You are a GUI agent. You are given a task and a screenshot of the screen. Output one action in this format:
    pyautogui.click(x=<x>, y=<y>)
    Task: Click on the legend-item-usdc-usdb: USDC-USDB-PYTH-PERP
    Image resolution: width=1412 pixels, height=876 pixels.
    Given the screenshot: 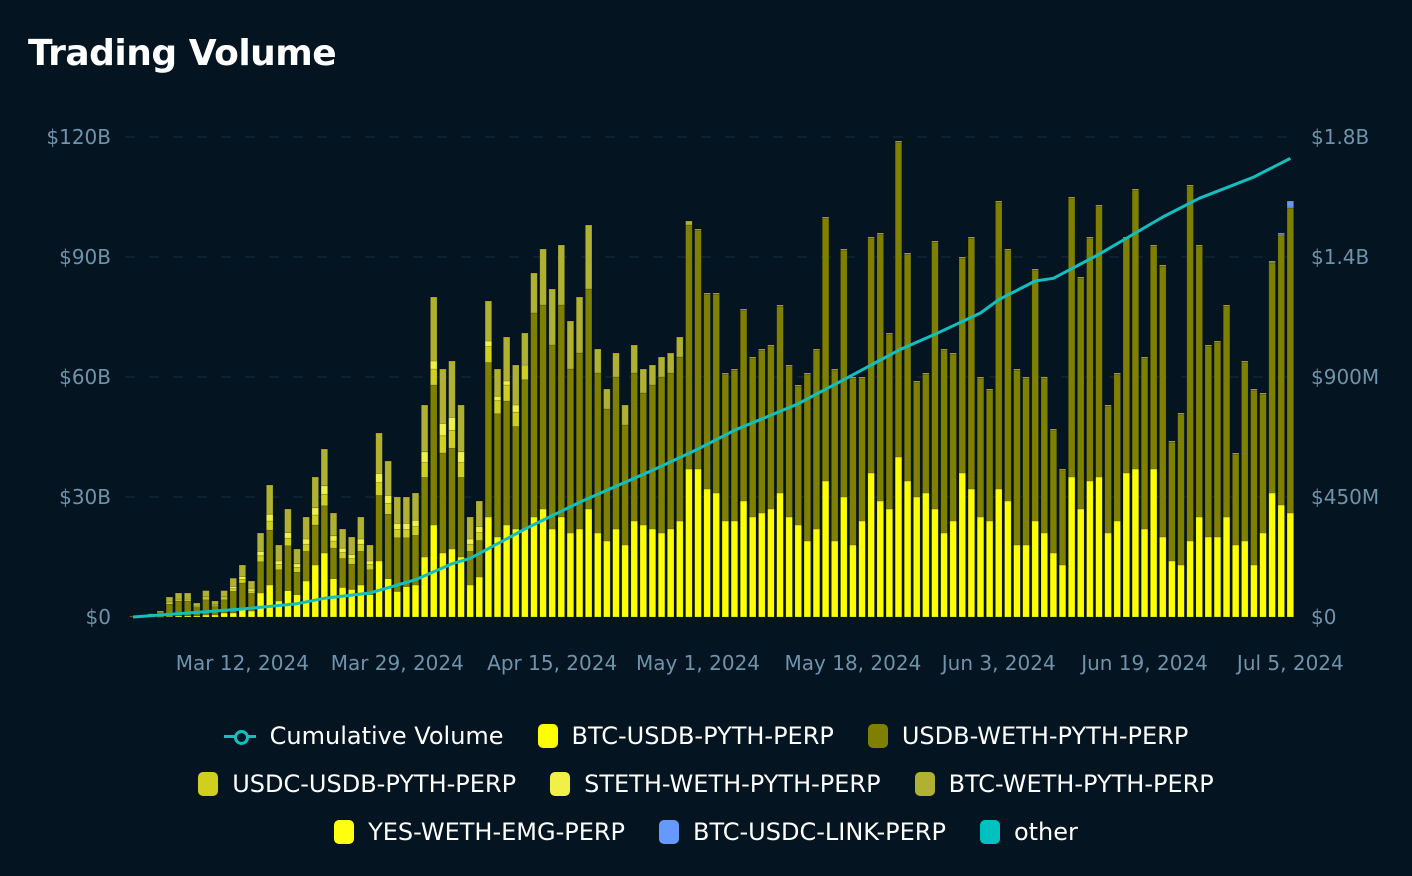 What is the action you would take?
    pyautogui.click(x=357, y=784)
    